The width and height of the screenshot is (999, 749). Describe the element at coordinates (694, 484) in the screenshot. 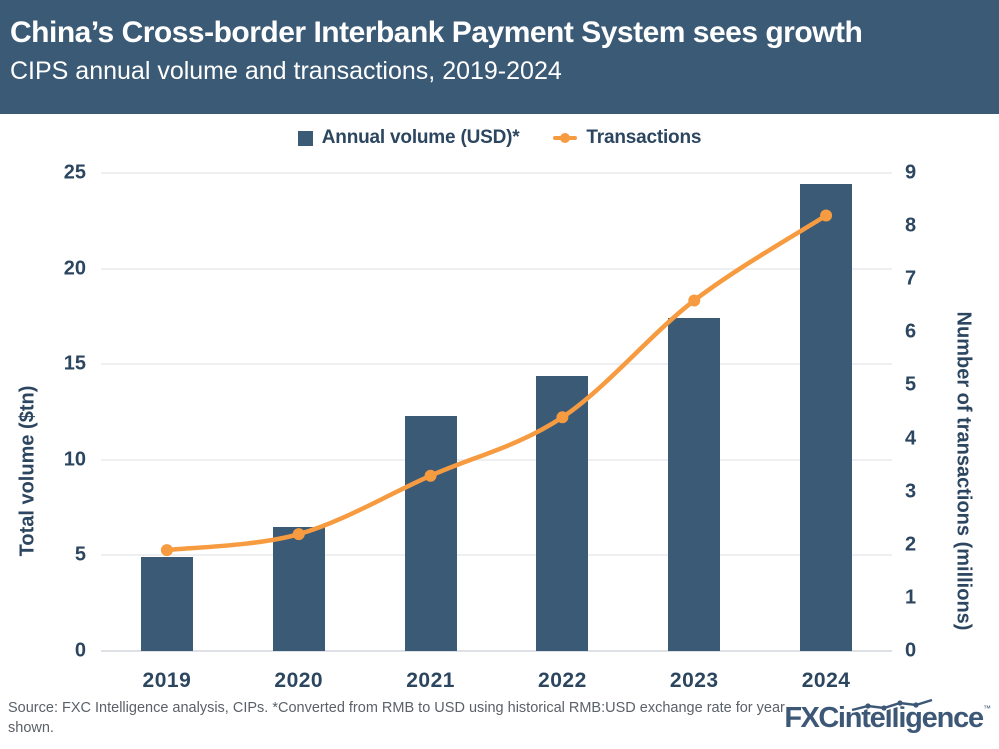

I see `volume-bar-2023` at that location.